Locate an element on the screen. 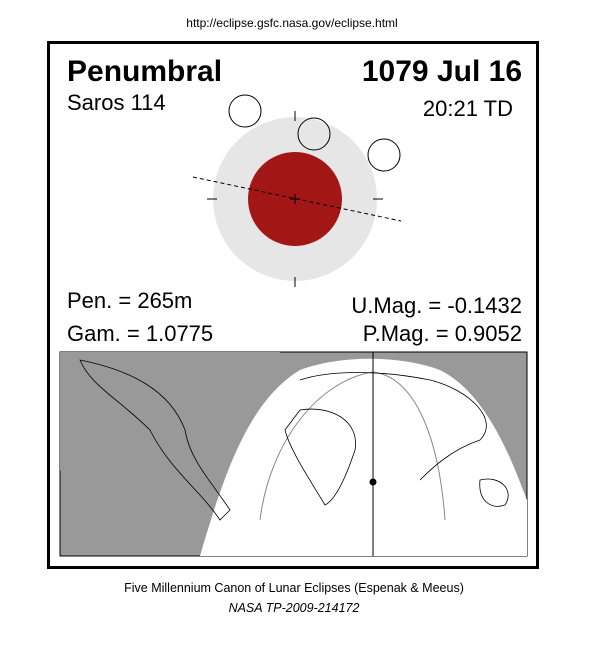 This screenshot has width=601, height=645. night-zone is located at coordinates (170, 443).